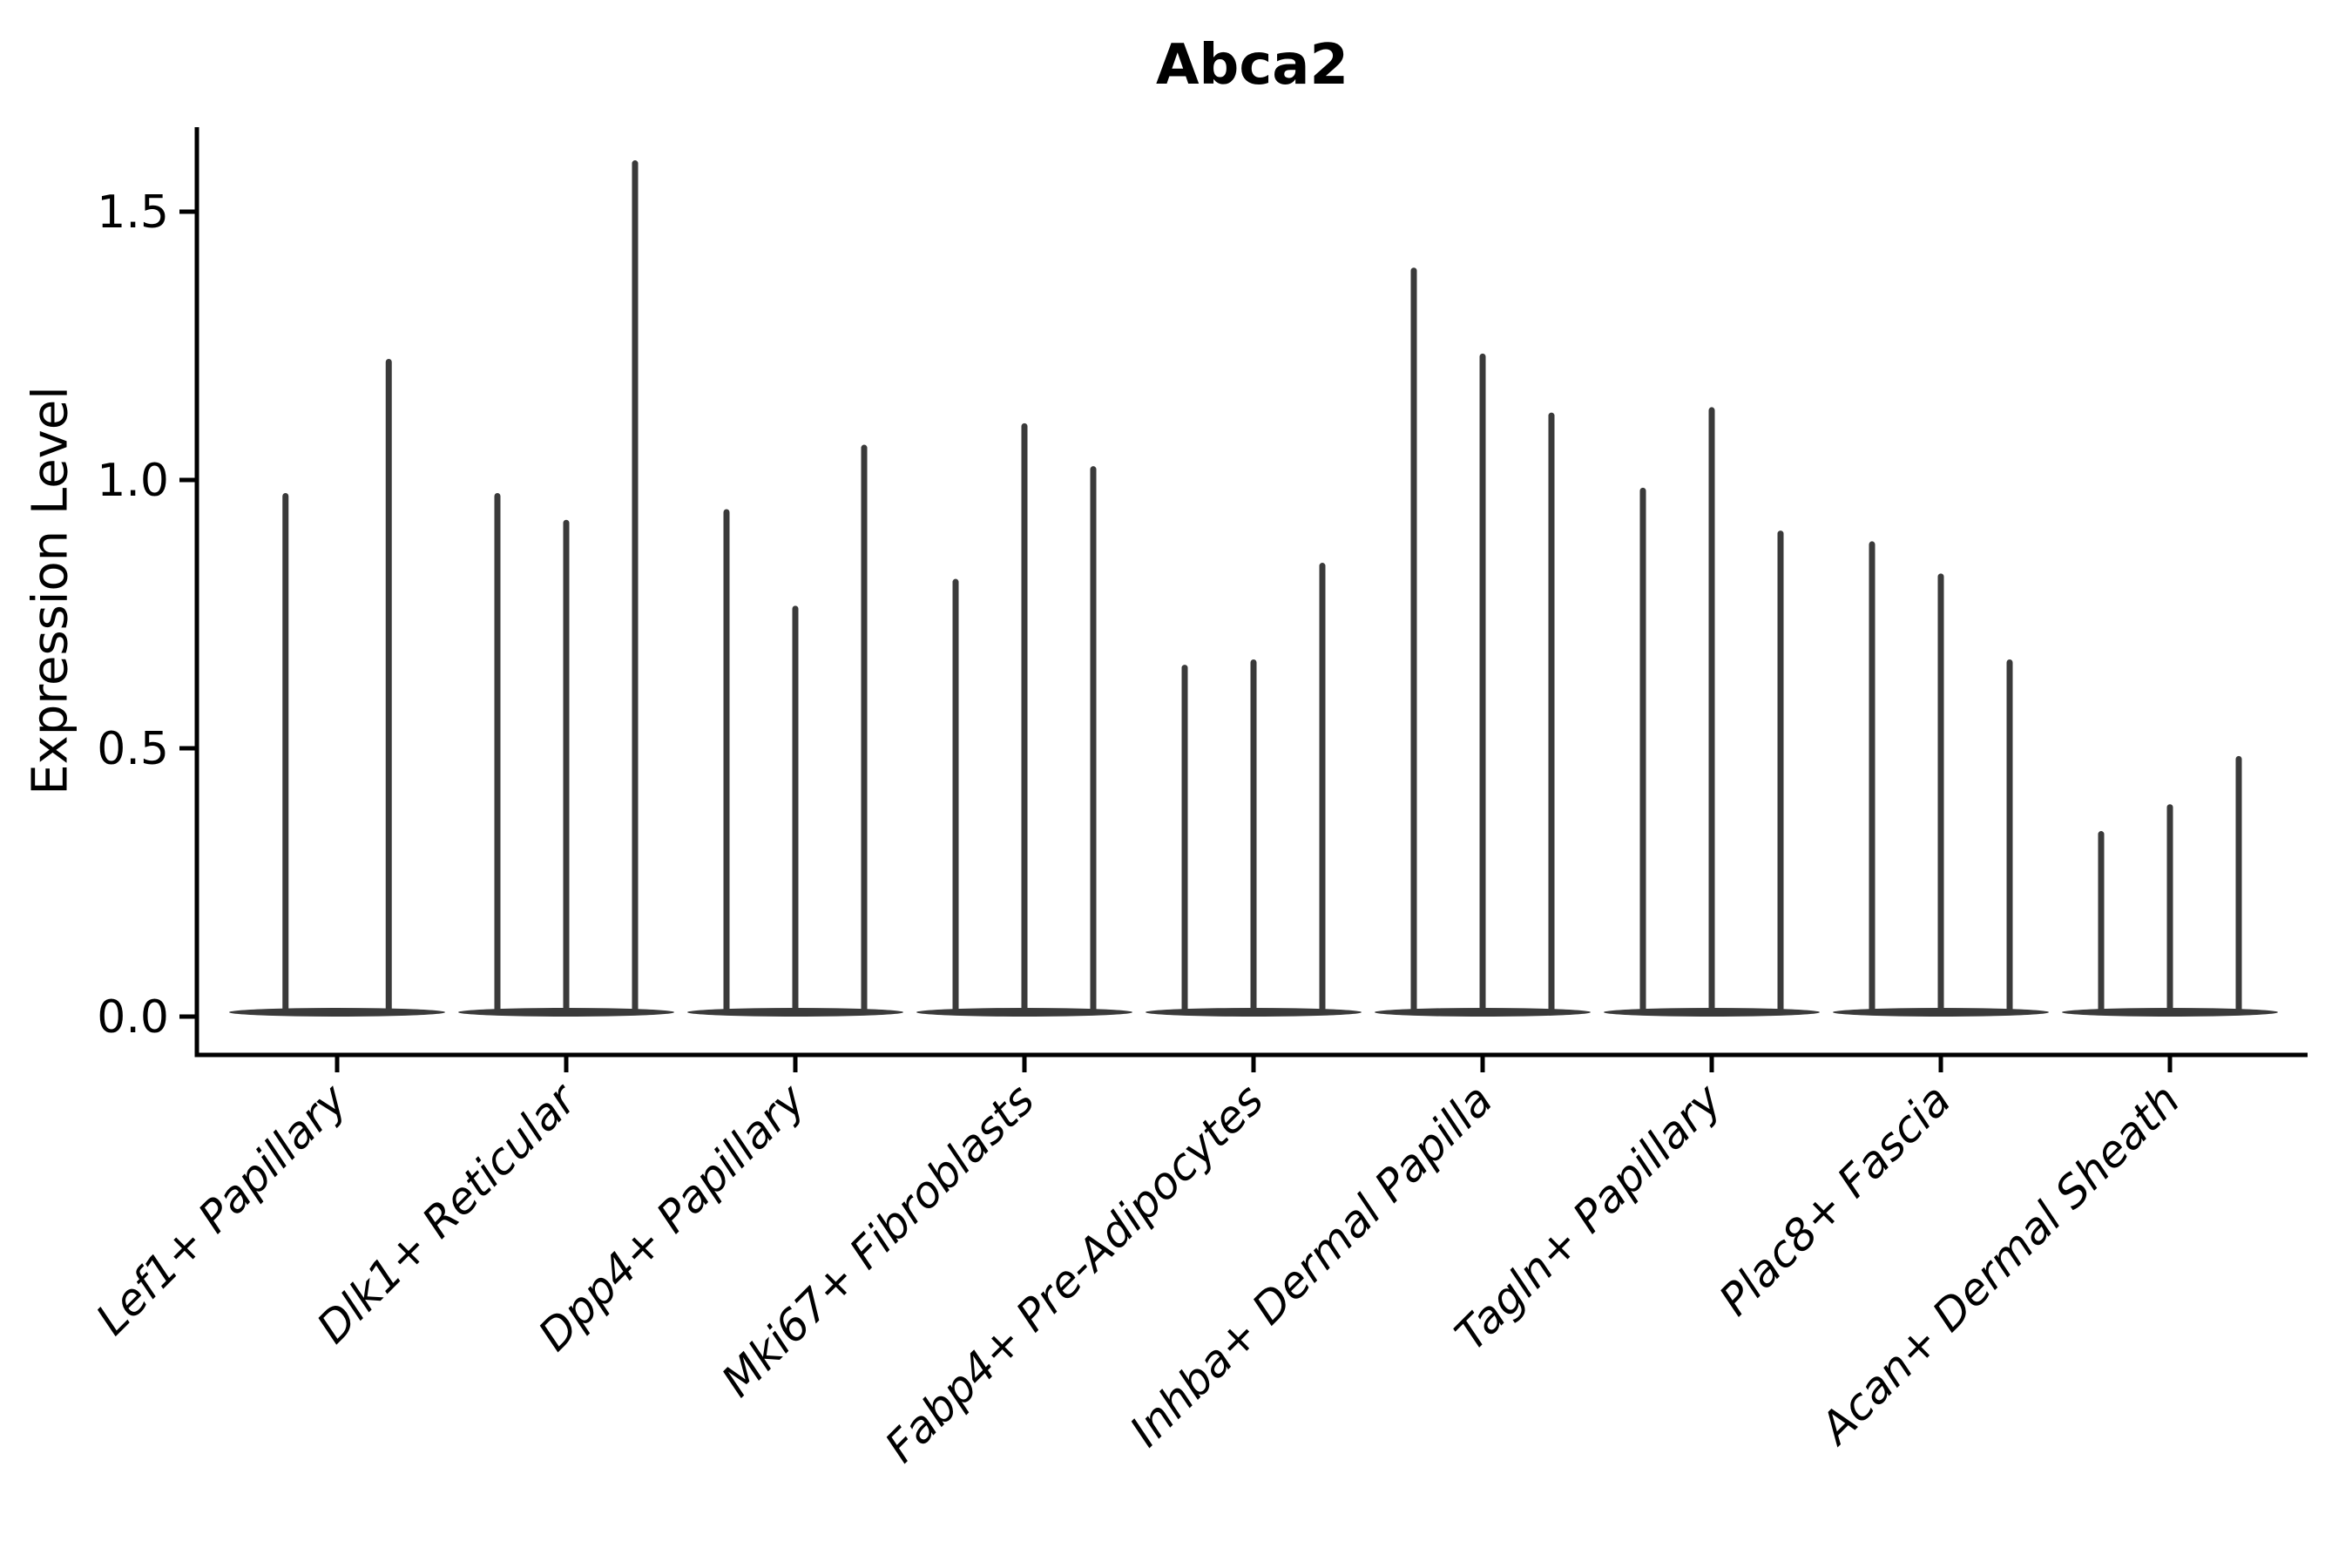  I want to click on y-tick-label: 0.0, so click(133, 1017).